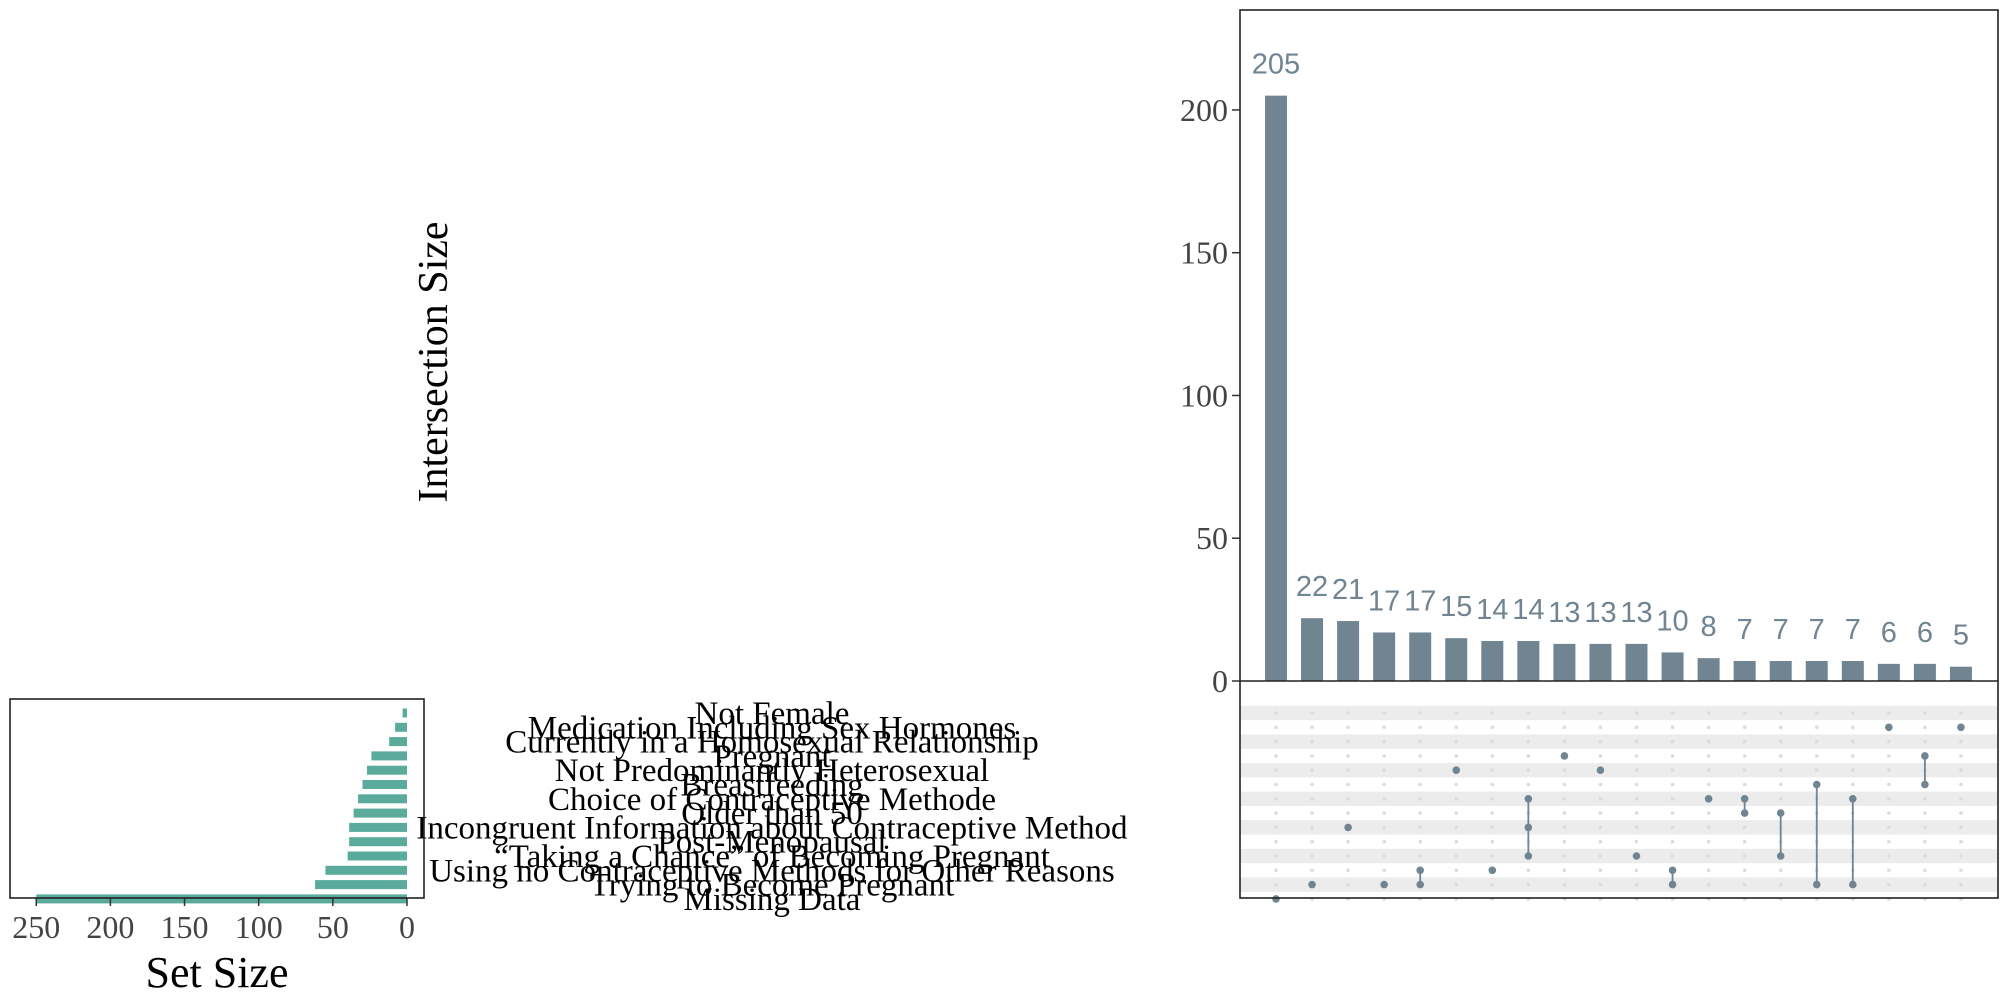 The image size is (2000, 1005). I want to click on y-tick-label: 150, so click(1204, 253).